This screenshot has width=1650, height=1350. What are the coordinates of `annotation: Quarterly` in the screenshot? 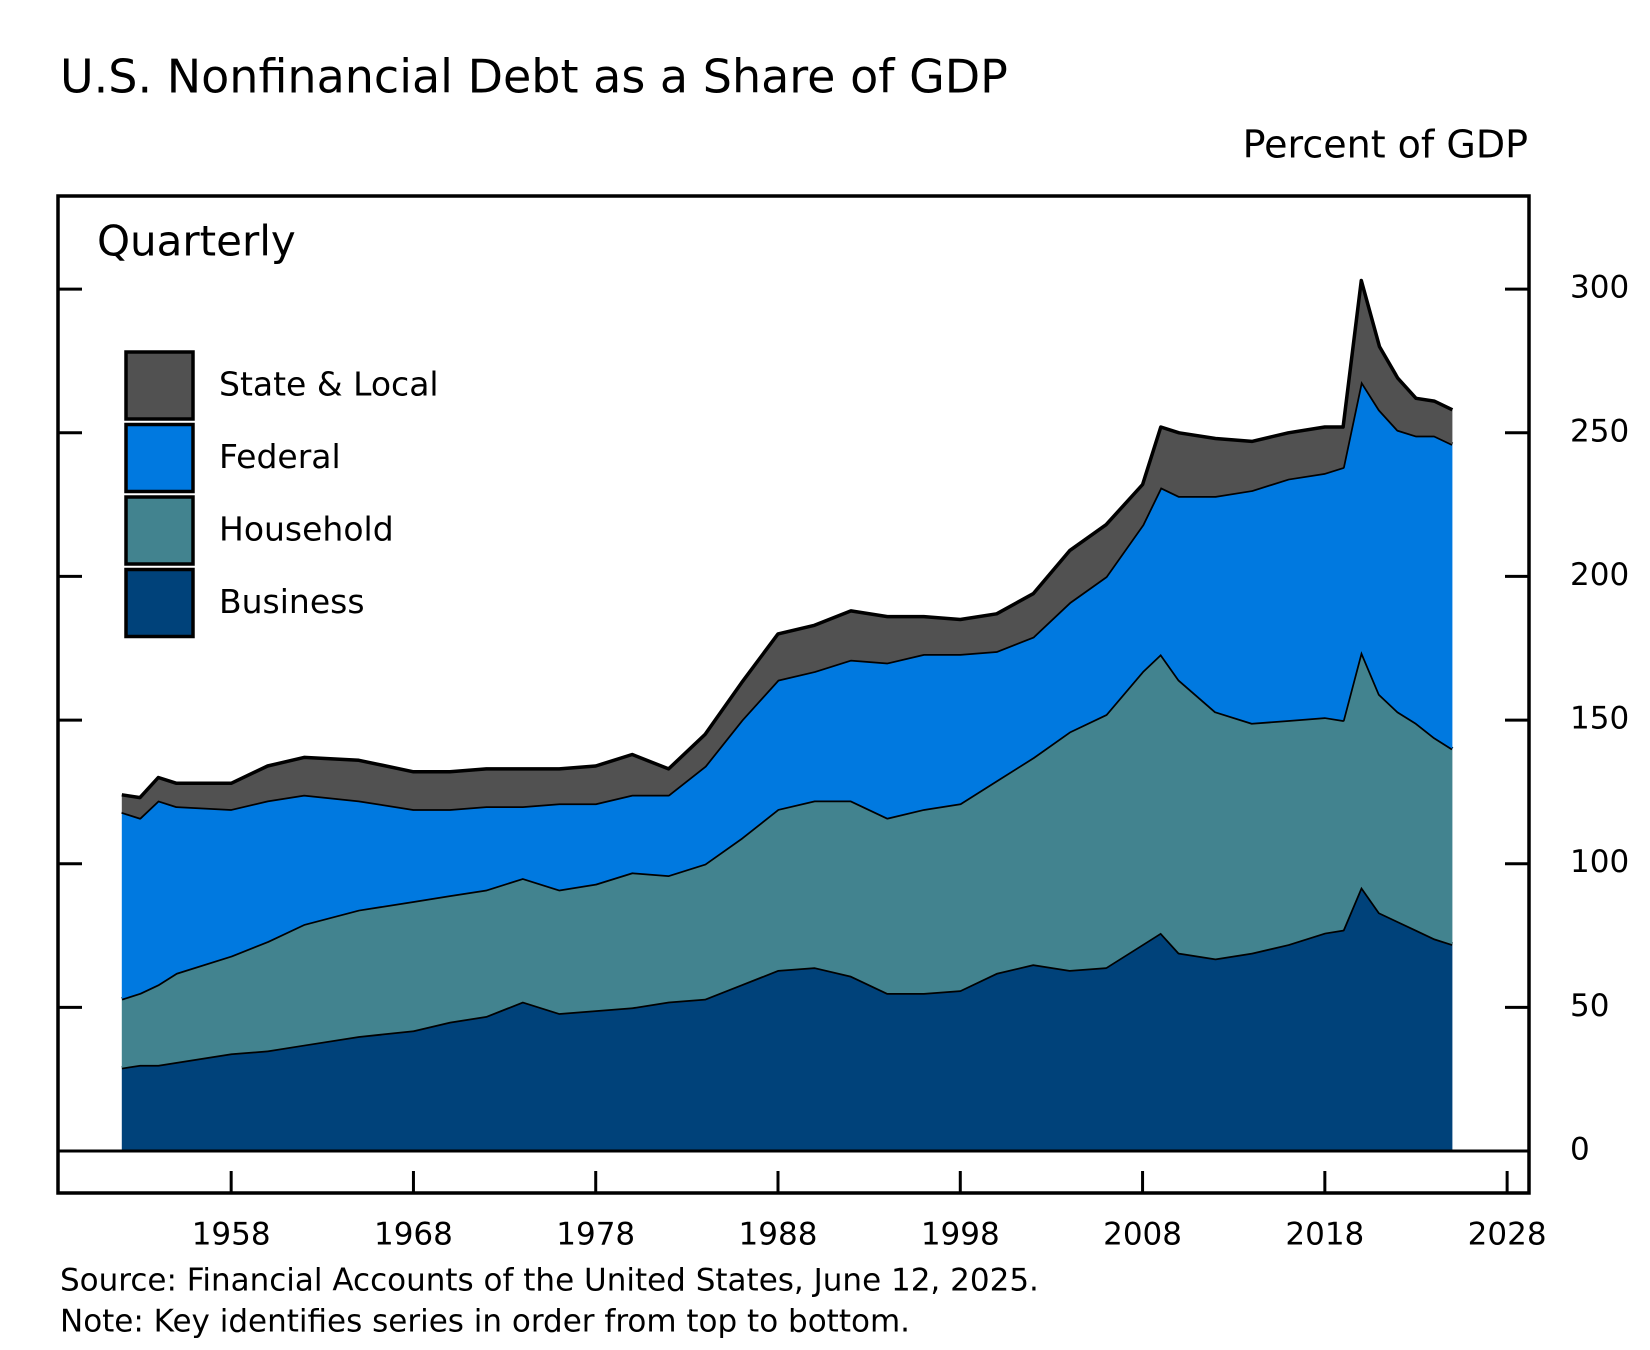 It's located at (196, 241).